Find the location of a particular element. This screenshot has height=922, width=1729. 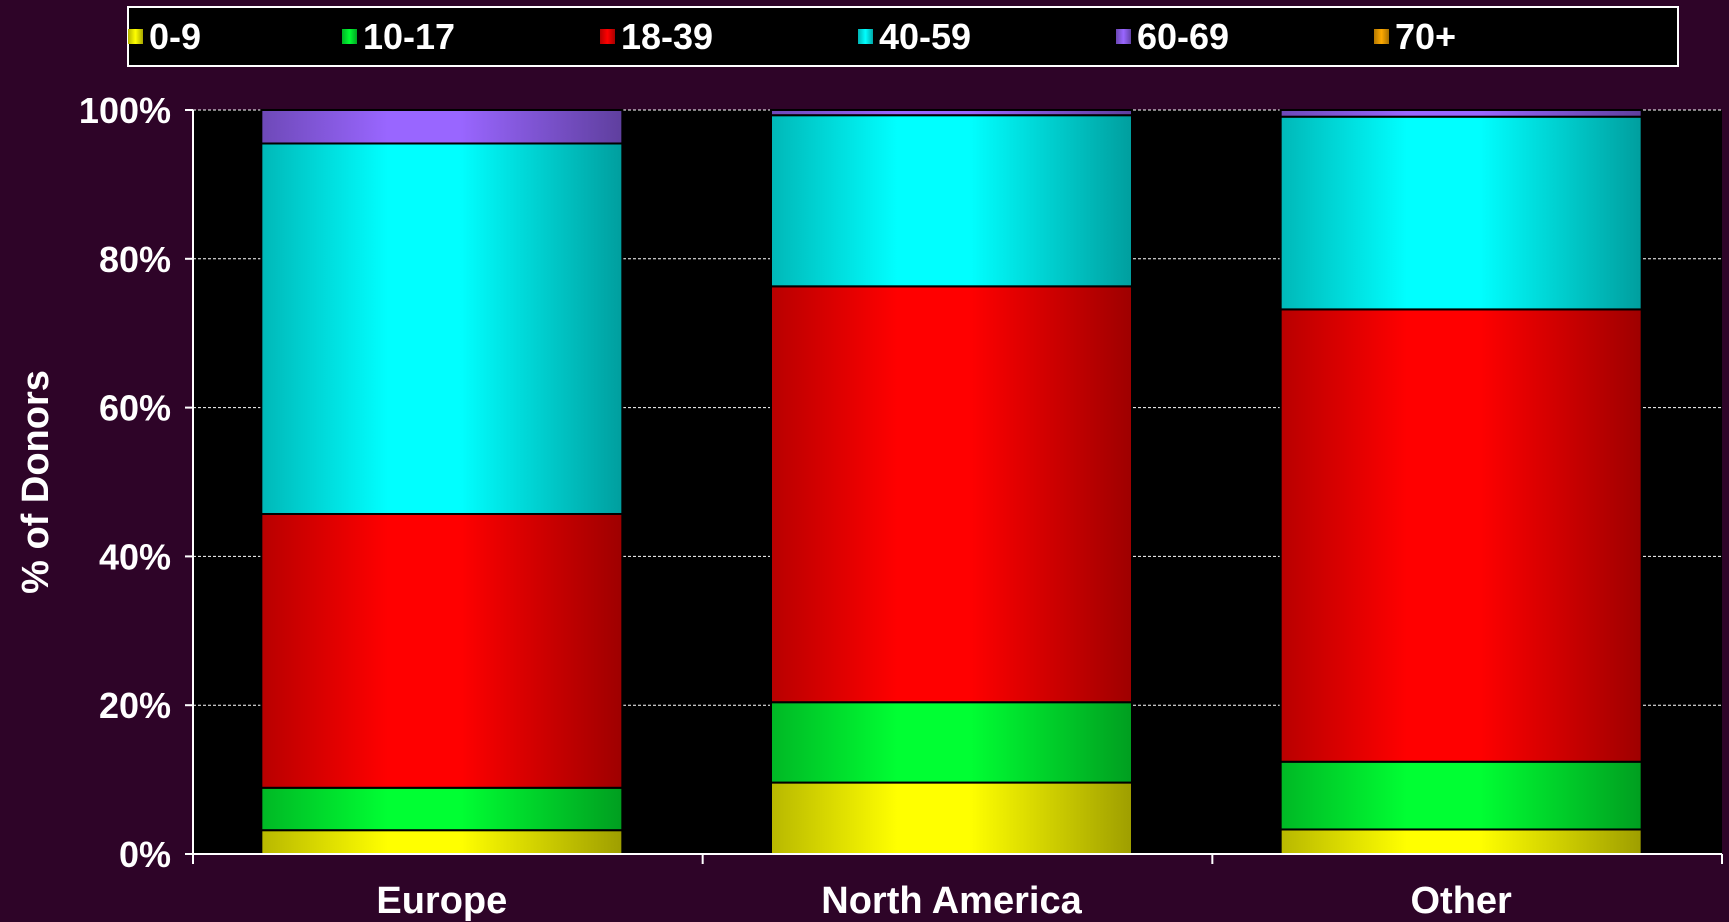

legend-item-40-59: 40-59 is located at coordinates (914, 36).